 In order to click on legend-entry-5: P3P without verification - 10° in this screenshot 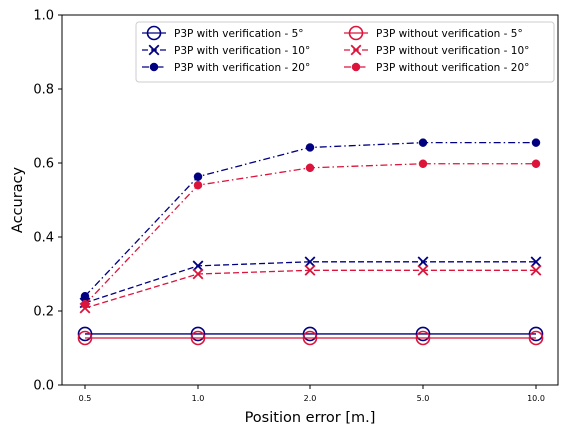, I will do `click(436, 50)`.